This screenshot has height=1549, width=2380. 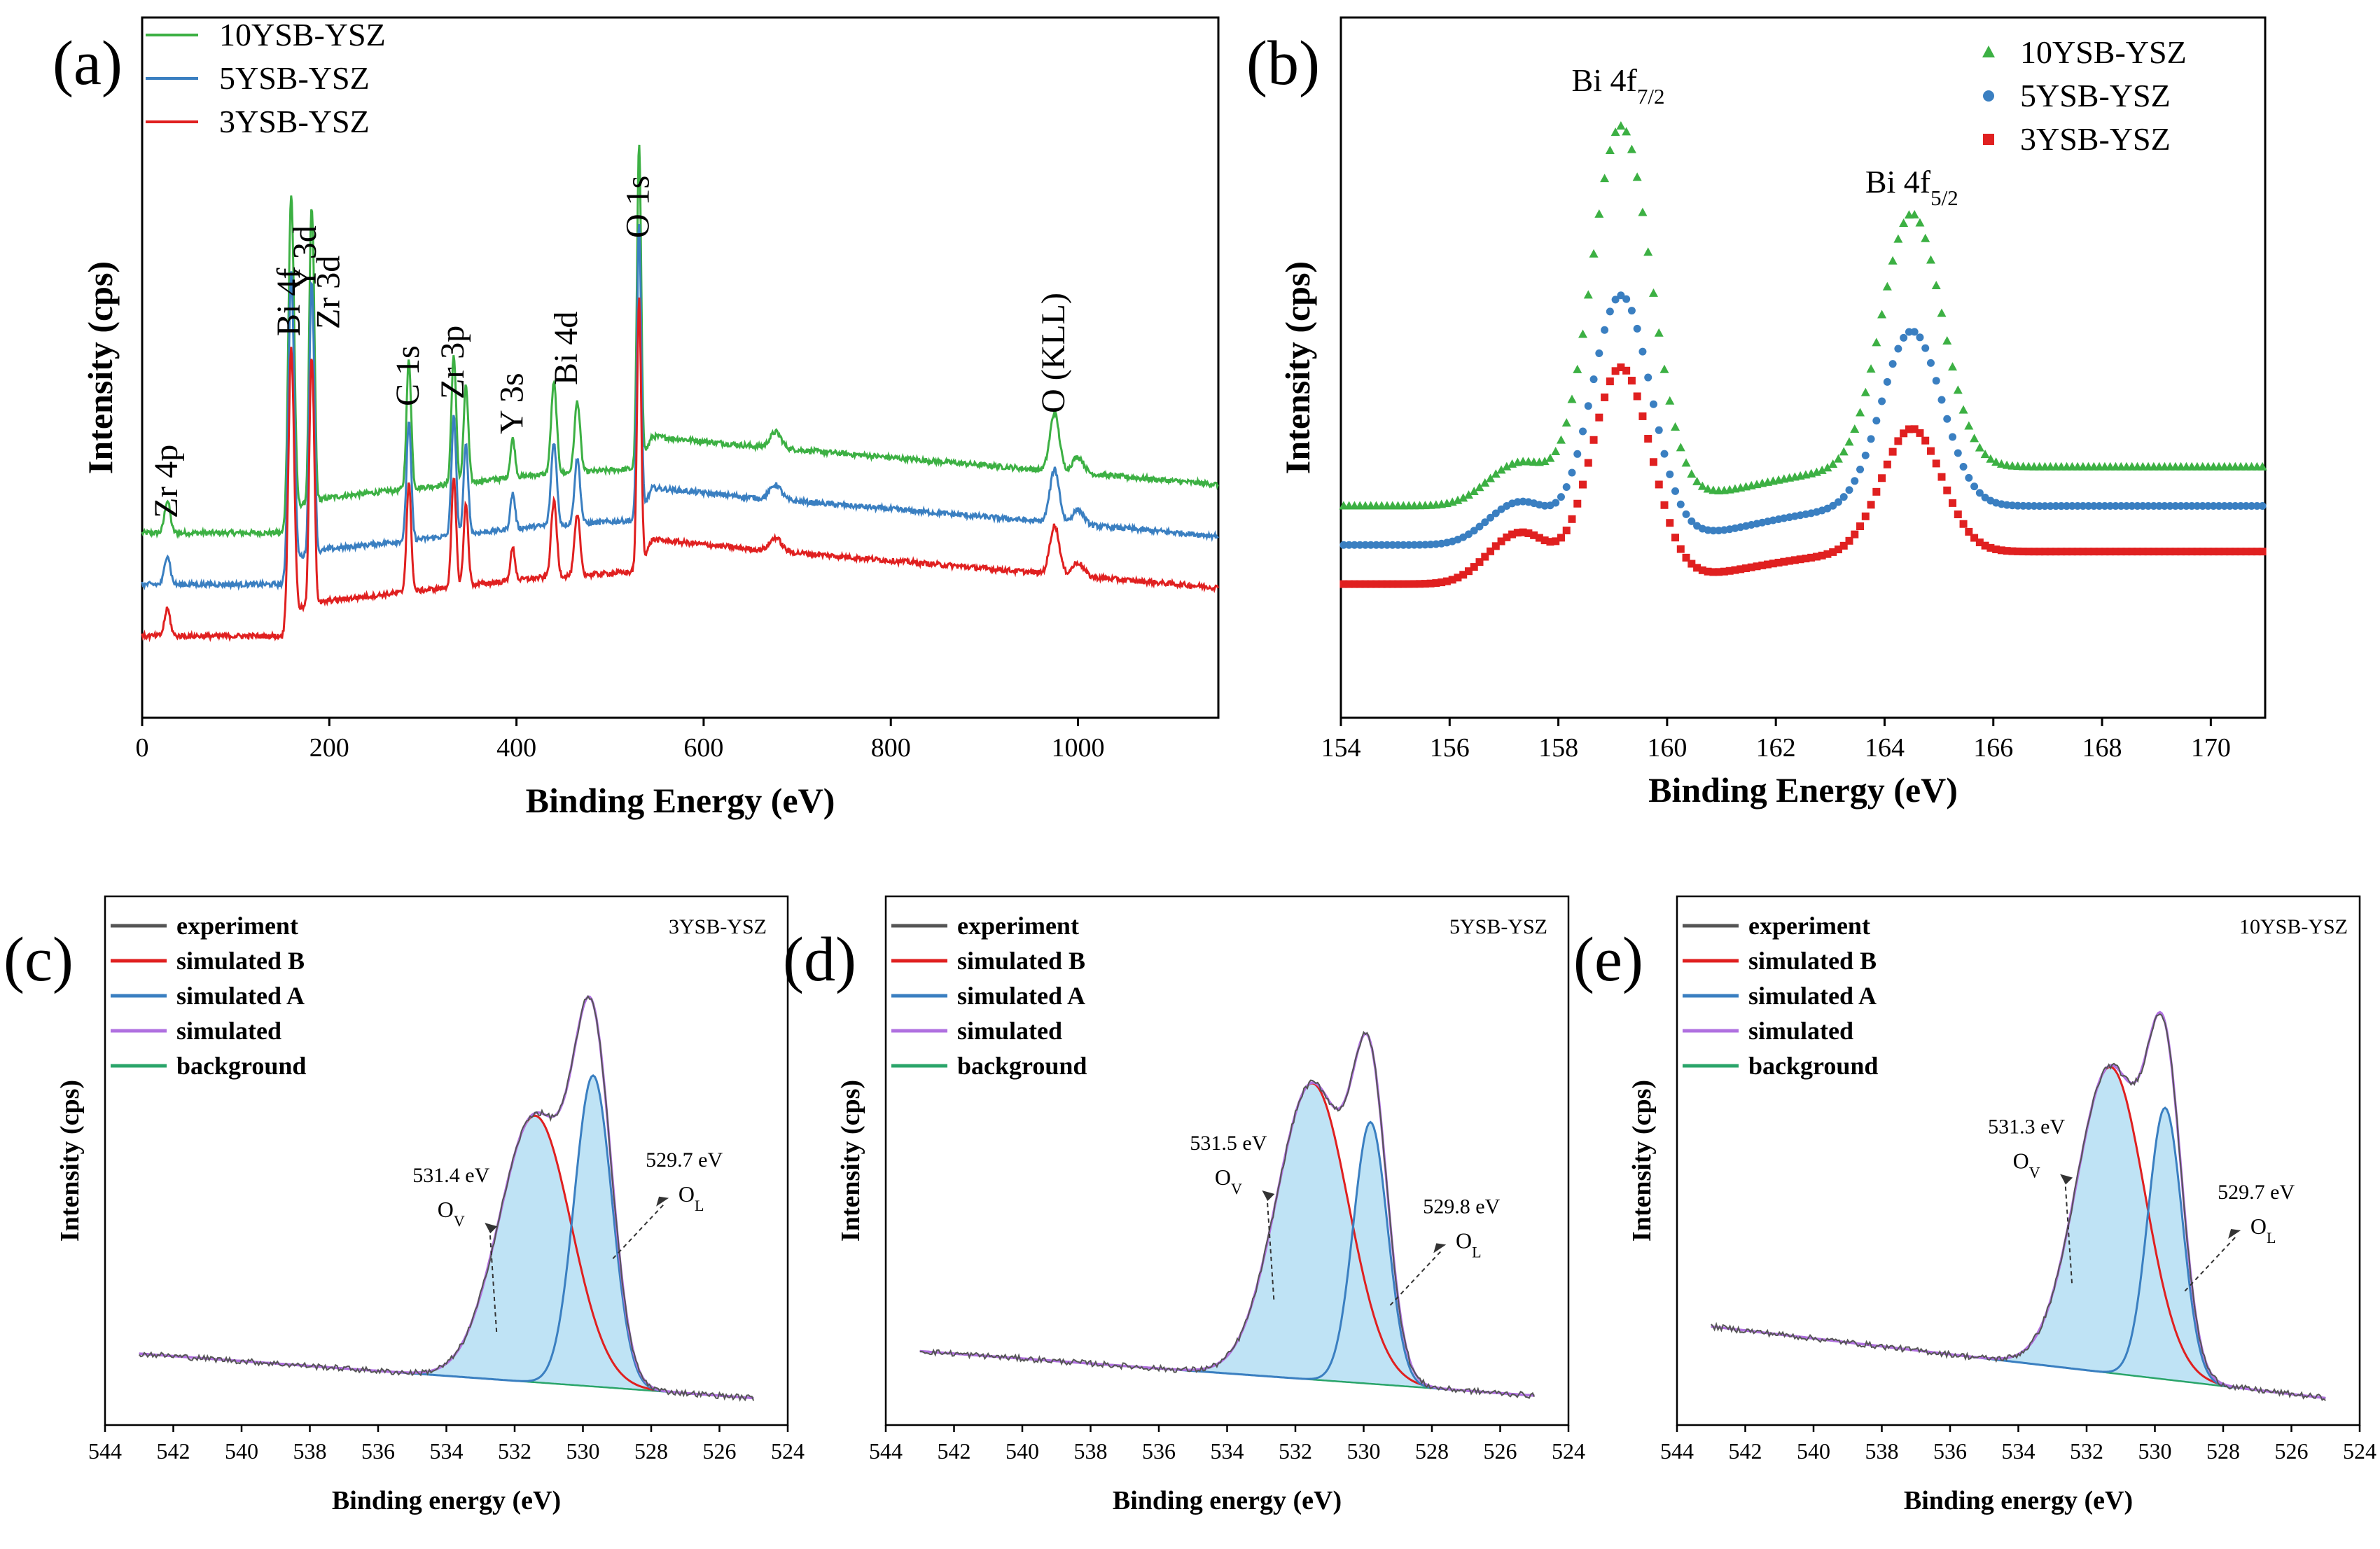 I want to click on x-tick-label: 540, so click(x=1813, y=1451).